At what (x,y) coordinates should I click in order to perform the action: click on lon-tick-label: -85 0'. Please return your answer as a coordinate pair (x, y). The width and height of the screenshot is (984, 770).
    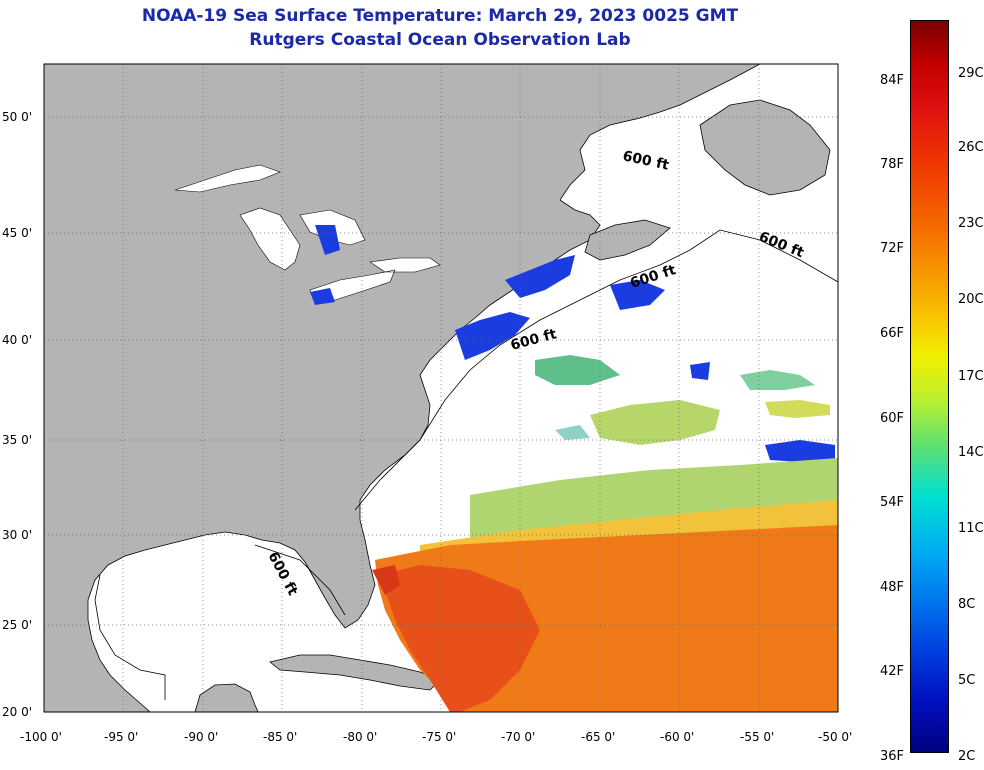
    Looking at the image, I should click on (280, 737).